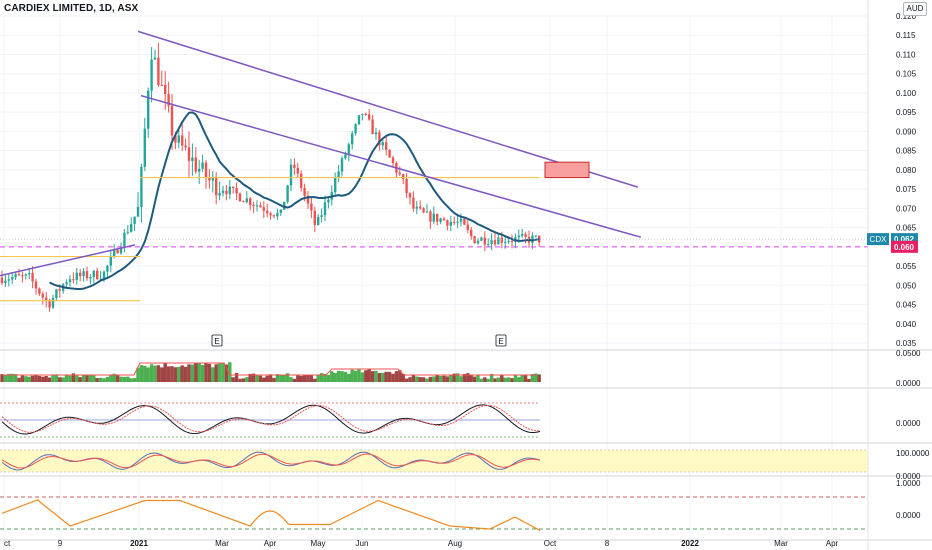 Image resolution: width=932 pixels, height=550 pixels. What do you see at coordinates (915, 9) in the screenshot?
I see `currency-badge: AUD` at bounding box center [915, 9].